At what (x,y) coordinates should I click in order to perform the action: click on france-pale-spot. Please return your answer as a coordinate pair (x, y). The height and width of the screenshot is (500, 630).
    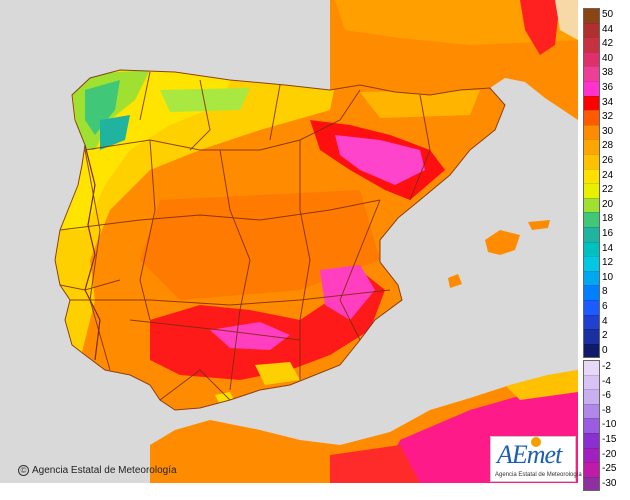
    Looking at the image, I should click on (566, 20).